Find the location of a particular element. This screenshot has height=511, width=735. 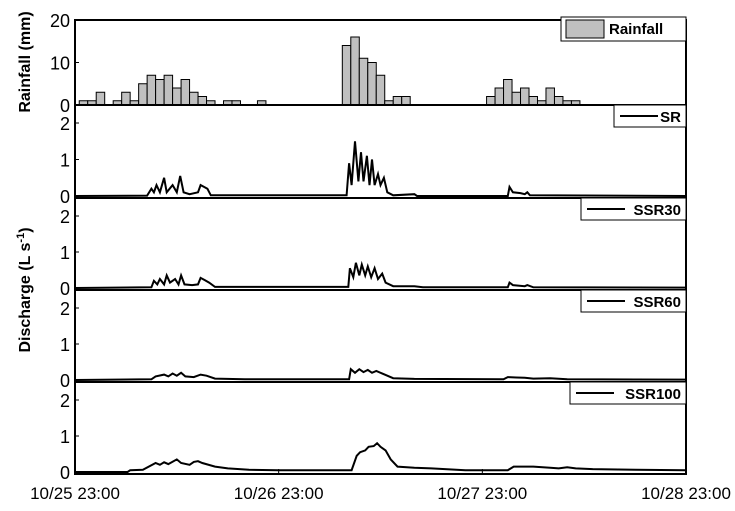

rainfall-y-tick-label: 0 is located at coordinates (65, 106).